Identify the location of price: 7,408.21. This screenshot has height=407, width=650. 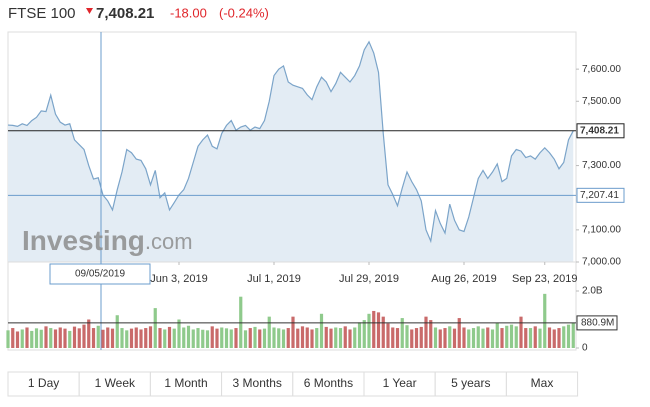
(125, 13).